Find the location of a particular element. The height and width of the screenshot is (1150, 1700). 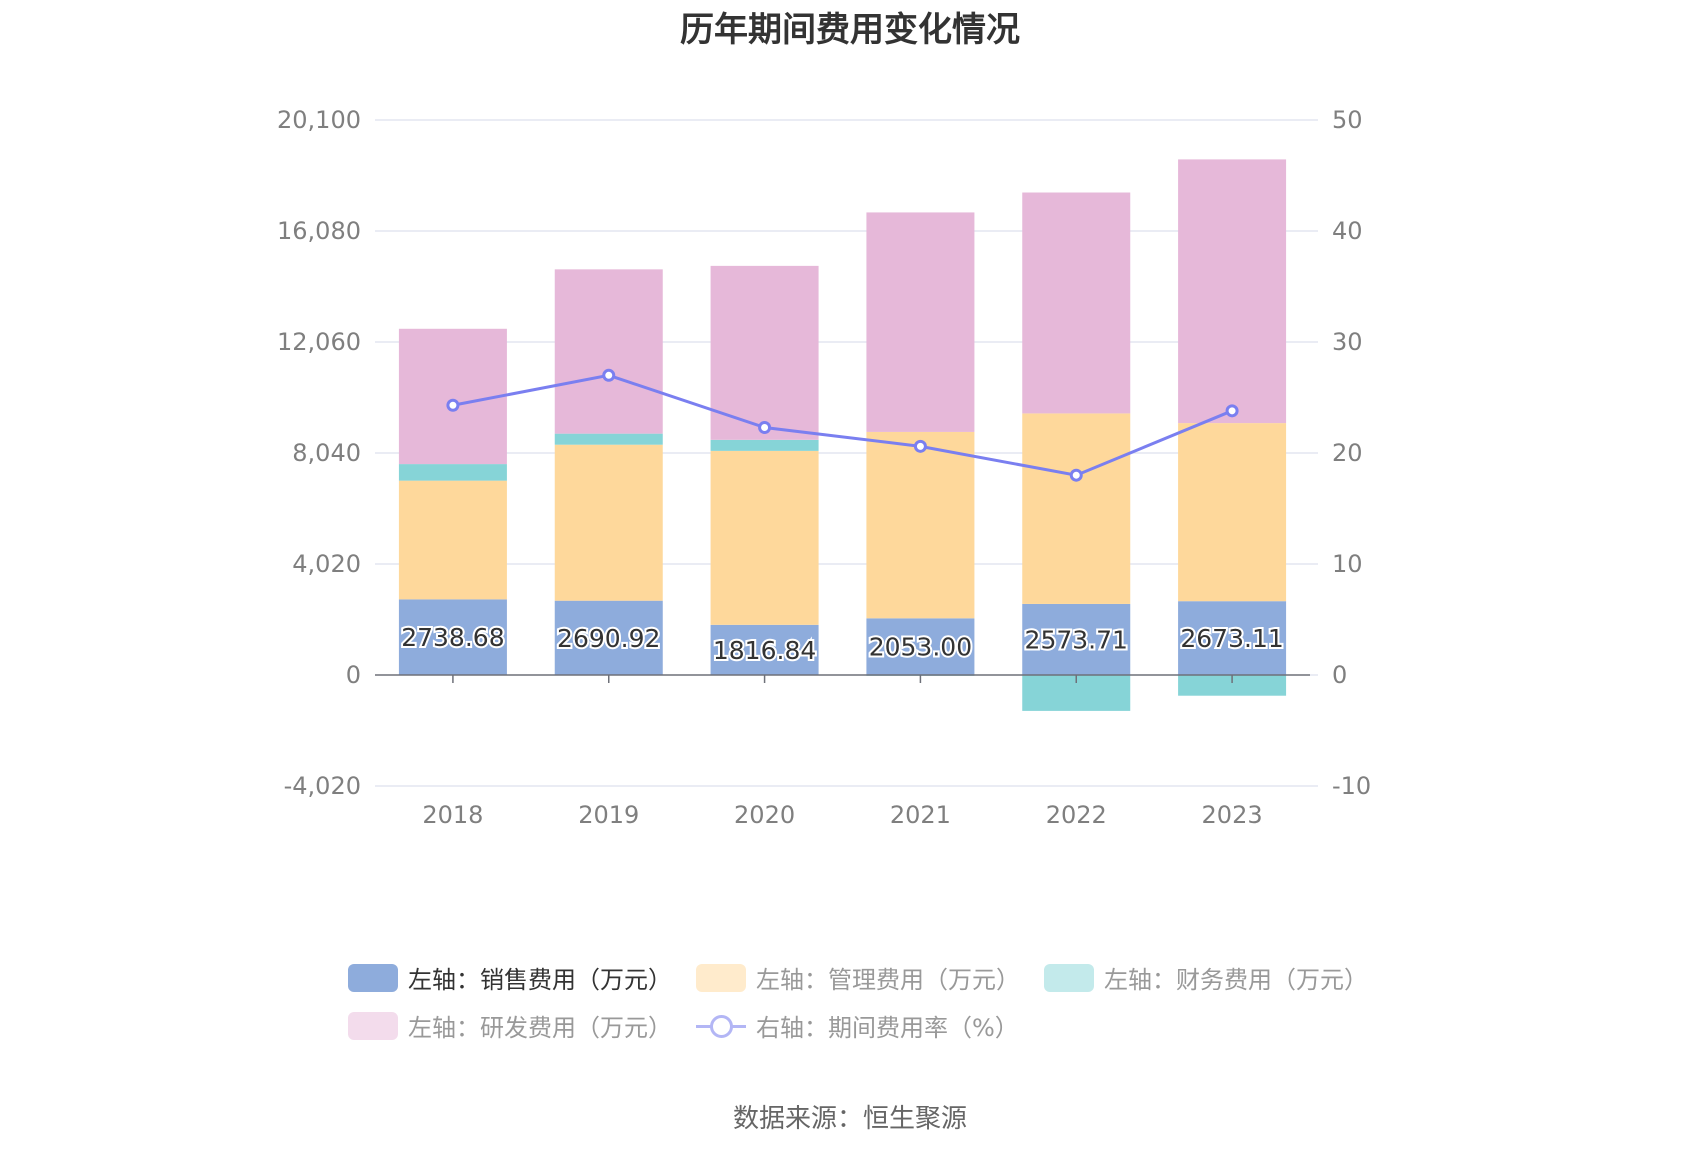

sales-data-label: 2690.92 is located at coordinates (608, 638).